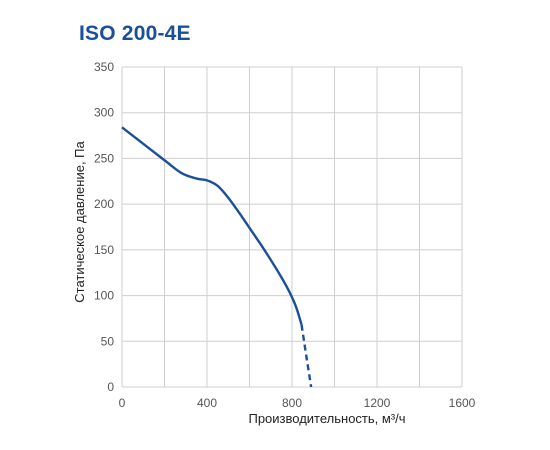 The image size is (550, 450). What do you see at coordinates (104, 250) in the screenshot?
I see `y-tick-label: 150` at bounding box center [104, 250].